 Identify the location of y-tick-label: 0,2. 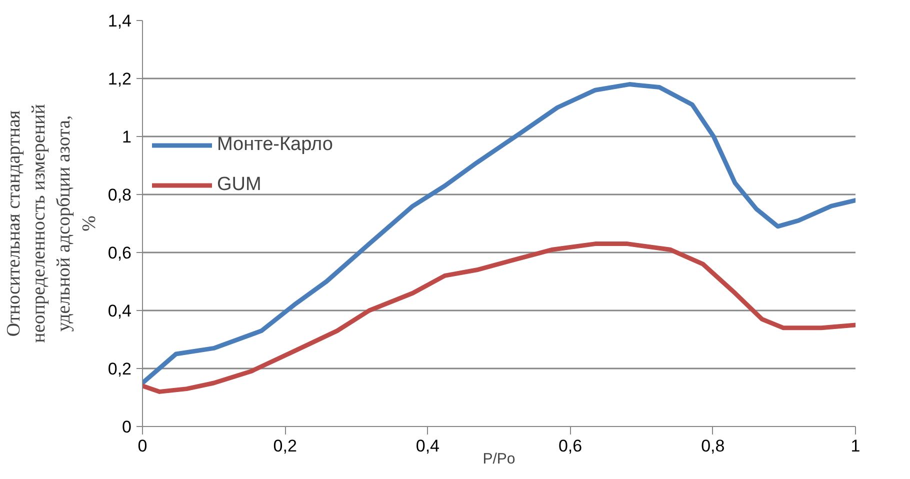
(120, 369).